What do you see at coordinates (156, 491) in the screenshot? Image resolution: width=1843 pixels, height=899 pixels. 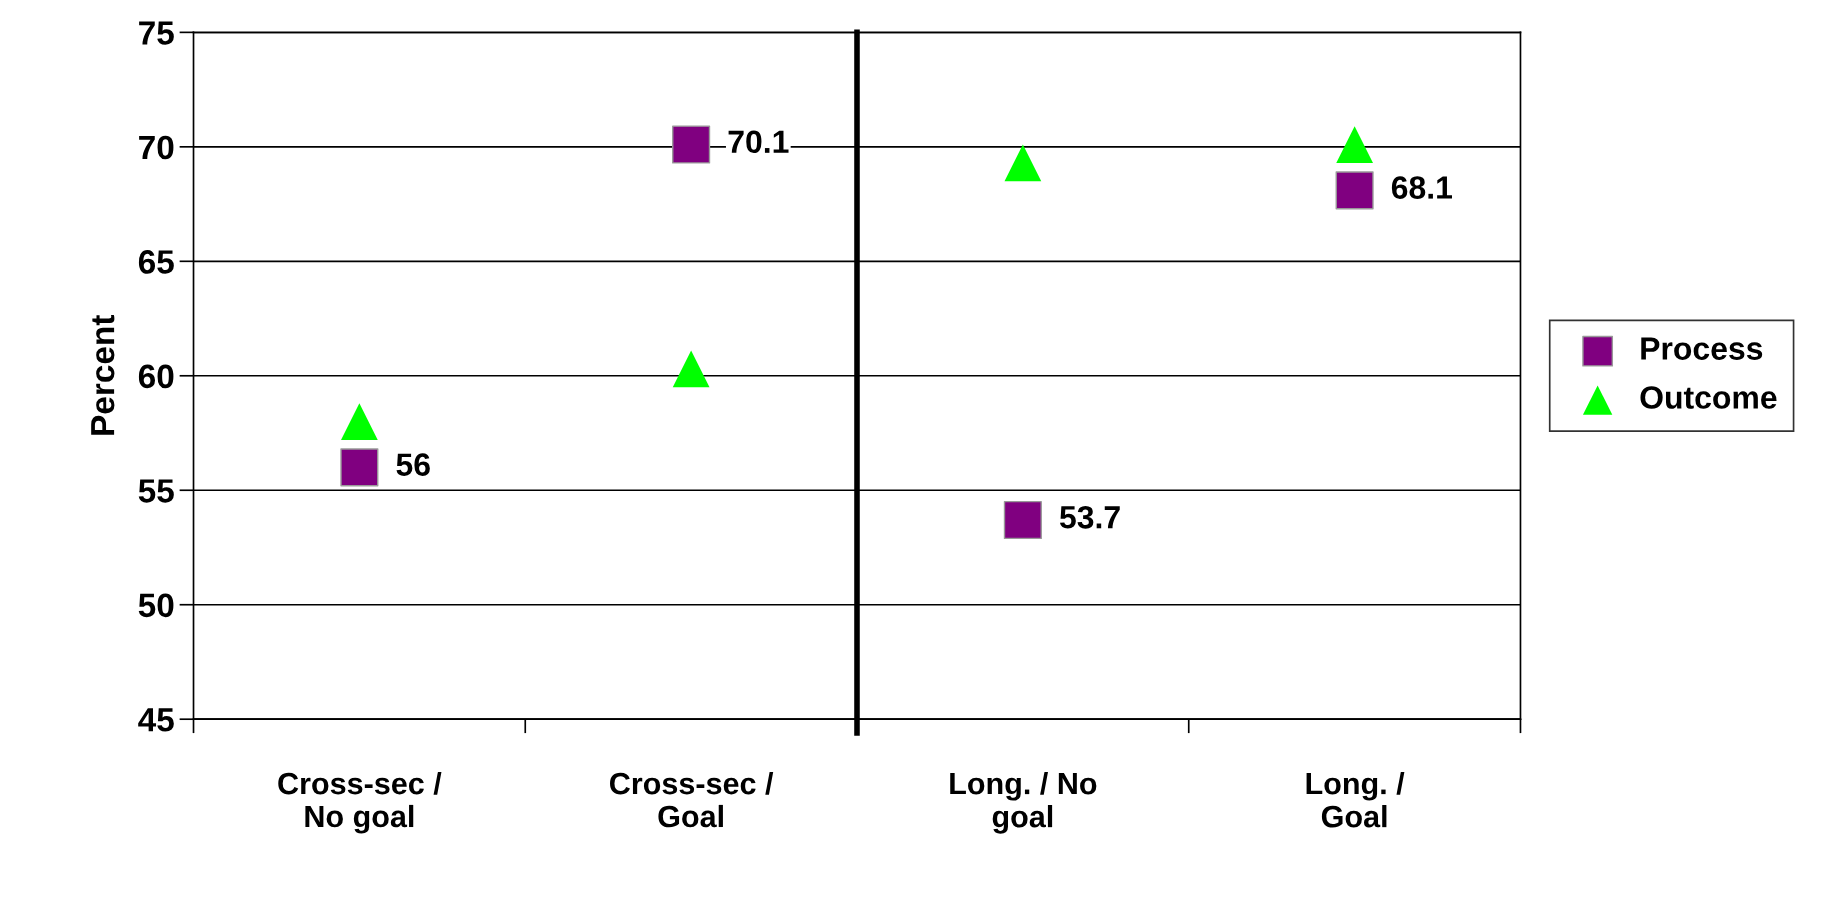 I see `y-tick-label: 55` at bounding box center [156, 491].